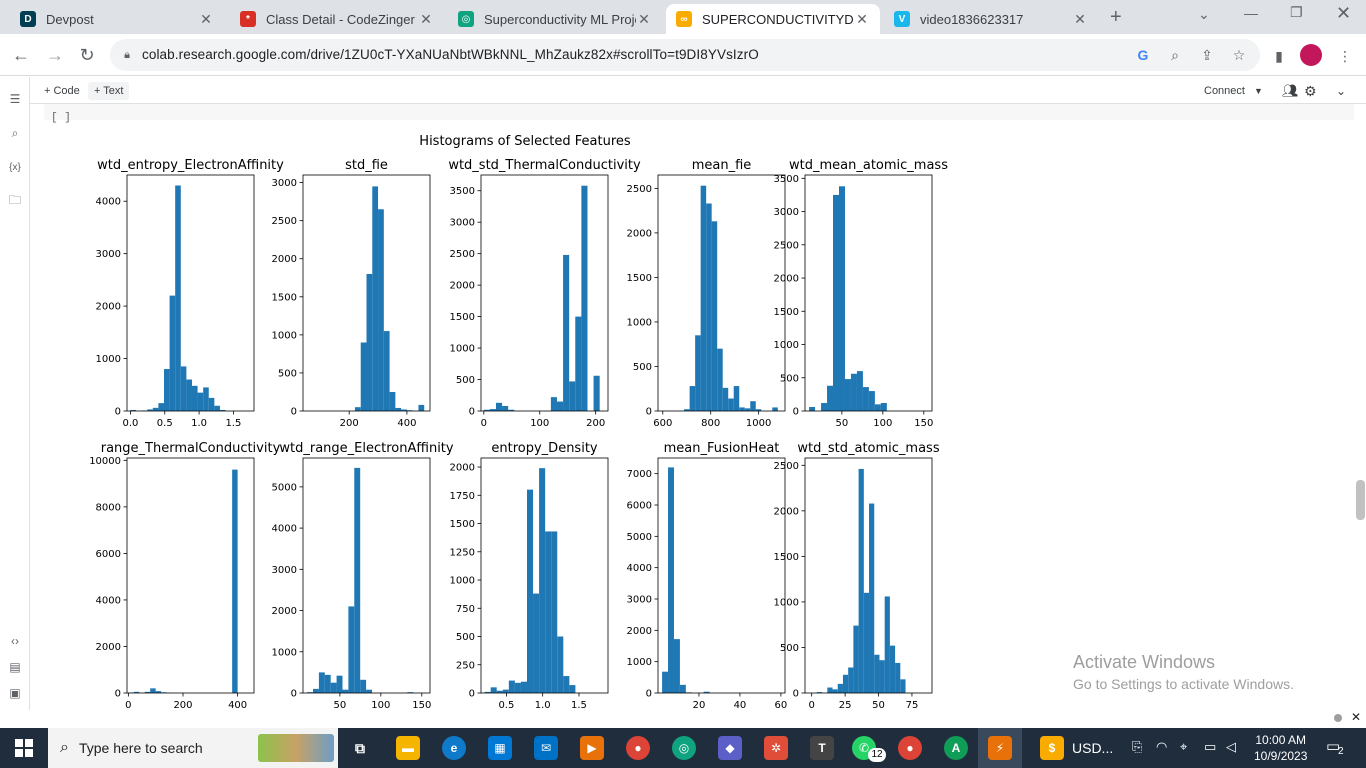 The image size is (1366, 768). I want to click on y-tick-label: 500, so click(465, 380).